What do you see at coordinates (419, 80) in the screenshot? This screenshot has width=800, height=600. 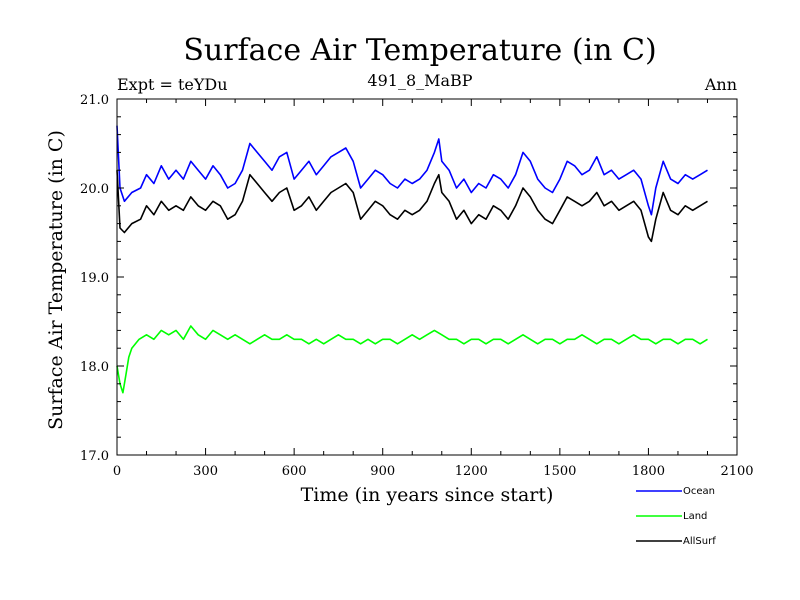 I see `chart-subtitle: 491_8_MaBP` at bounding box center [419, 80].